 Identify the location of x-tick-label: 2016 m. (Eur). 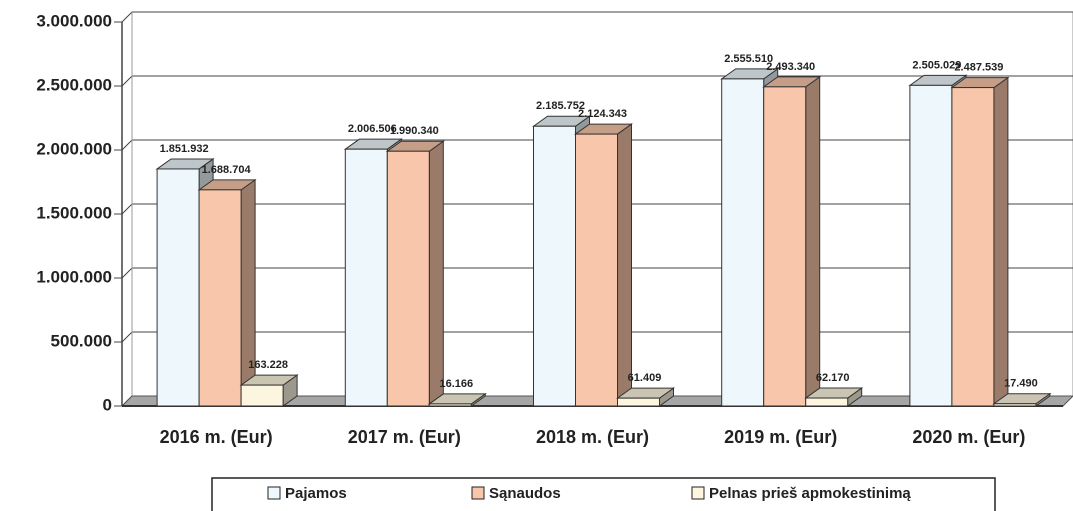
(216, 437).